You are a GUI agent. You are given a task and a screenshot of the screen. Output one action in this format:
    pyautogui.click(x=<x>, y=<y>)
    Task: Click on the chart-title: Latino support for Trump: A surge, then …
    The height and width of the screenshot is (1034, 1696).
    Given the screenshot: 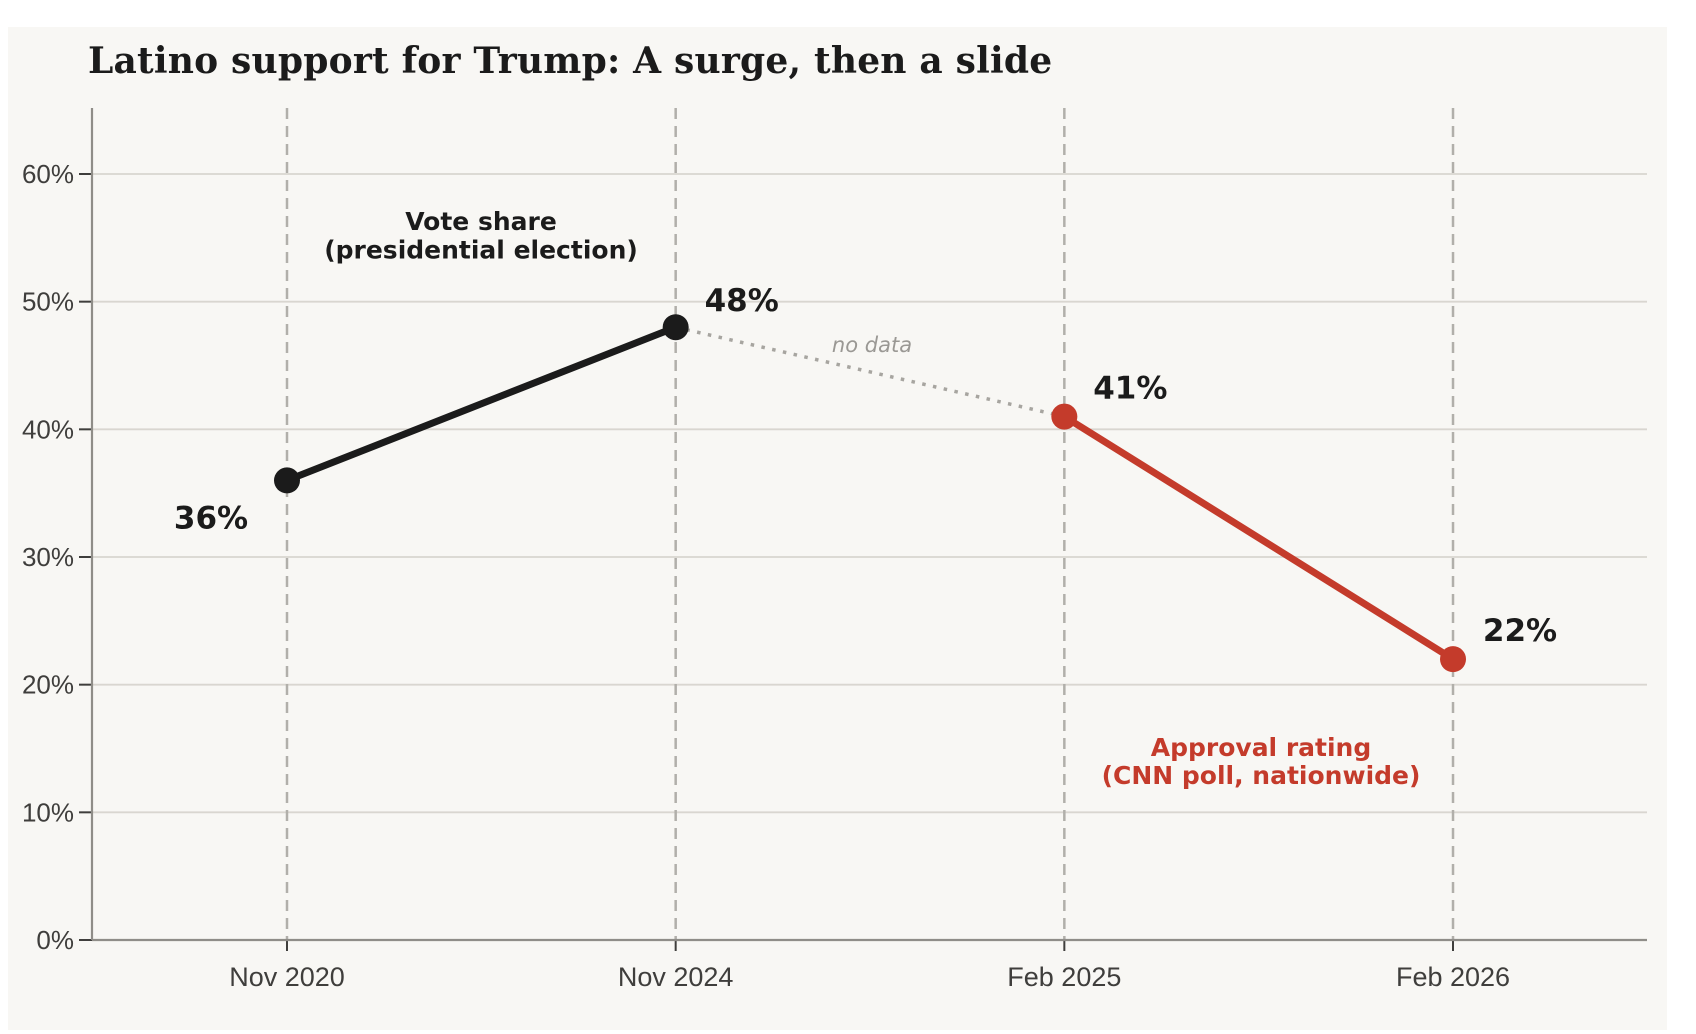 What is the action you would take?
    pyautogui.click(x=570, y=61)
    